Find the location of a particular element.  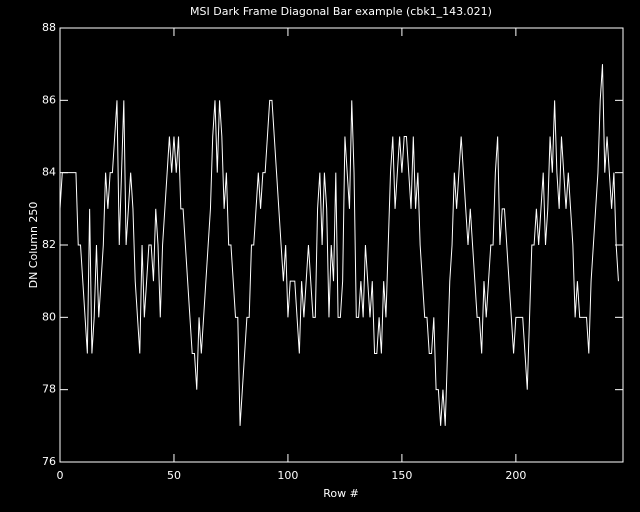

x-tick-label: 50 is located at coordinates (174, 475).